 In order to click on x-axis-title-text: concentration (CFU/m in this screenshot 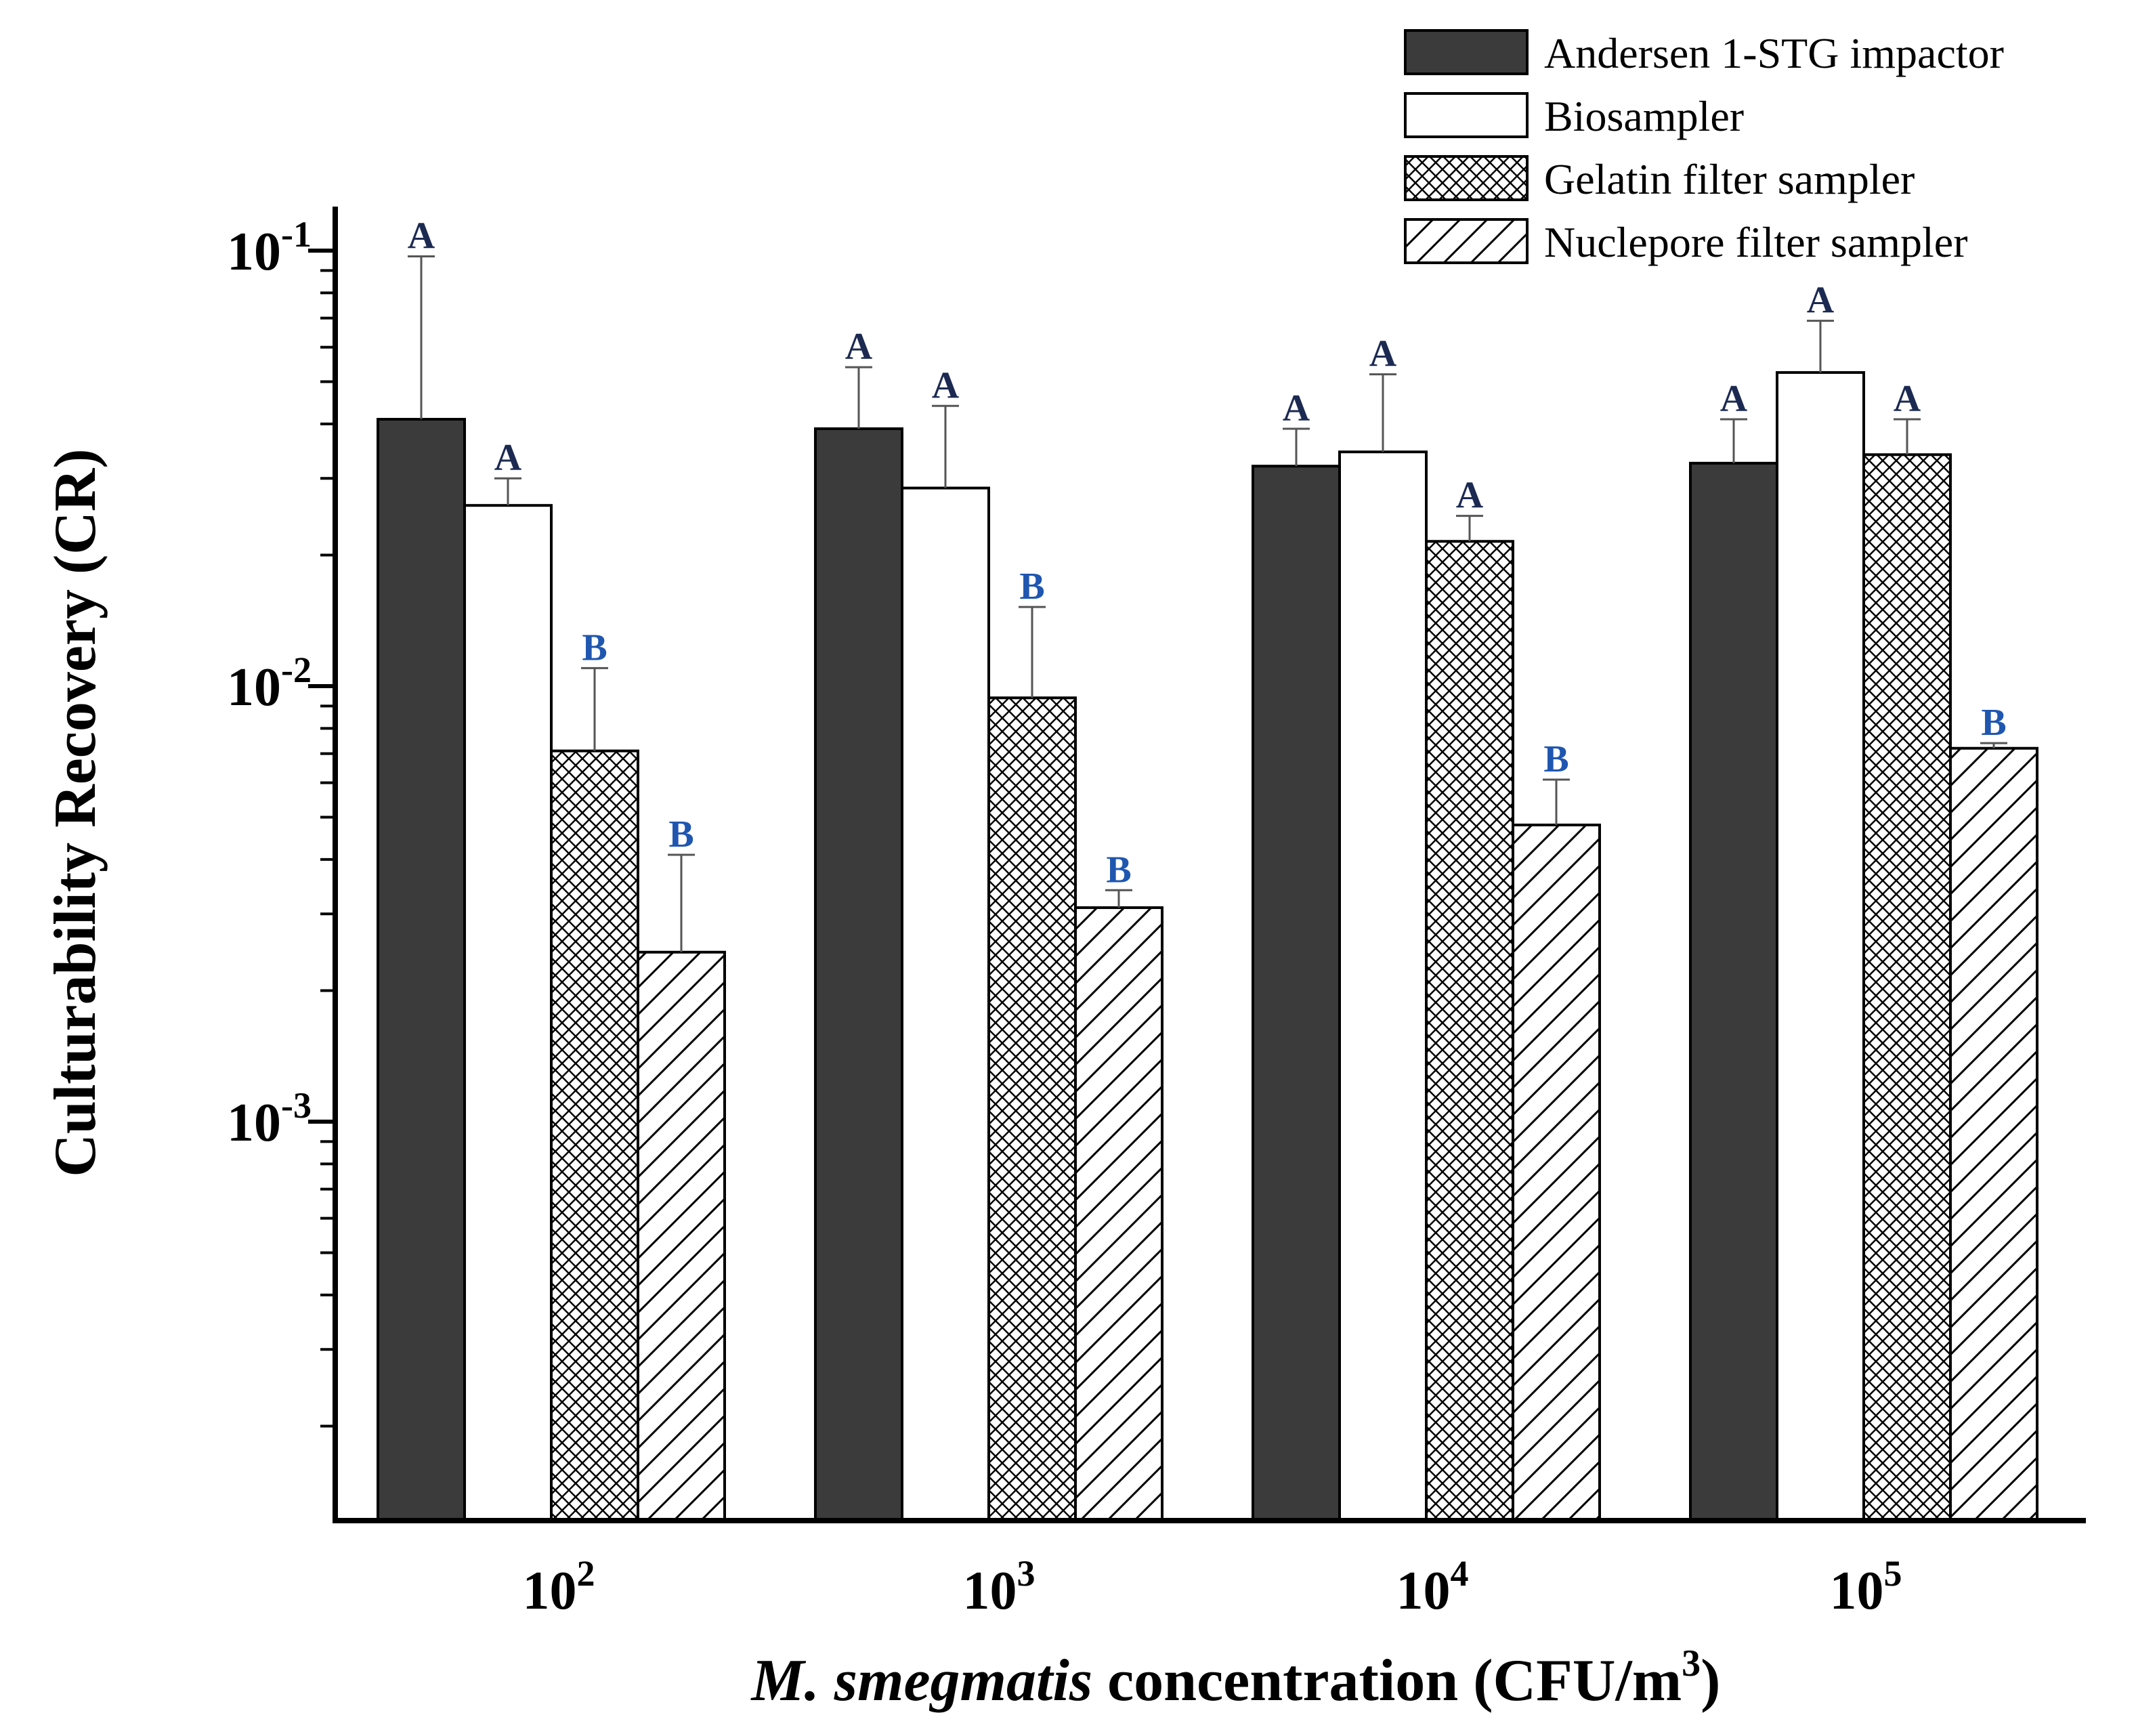, I will do `click(1387, 1681)`.